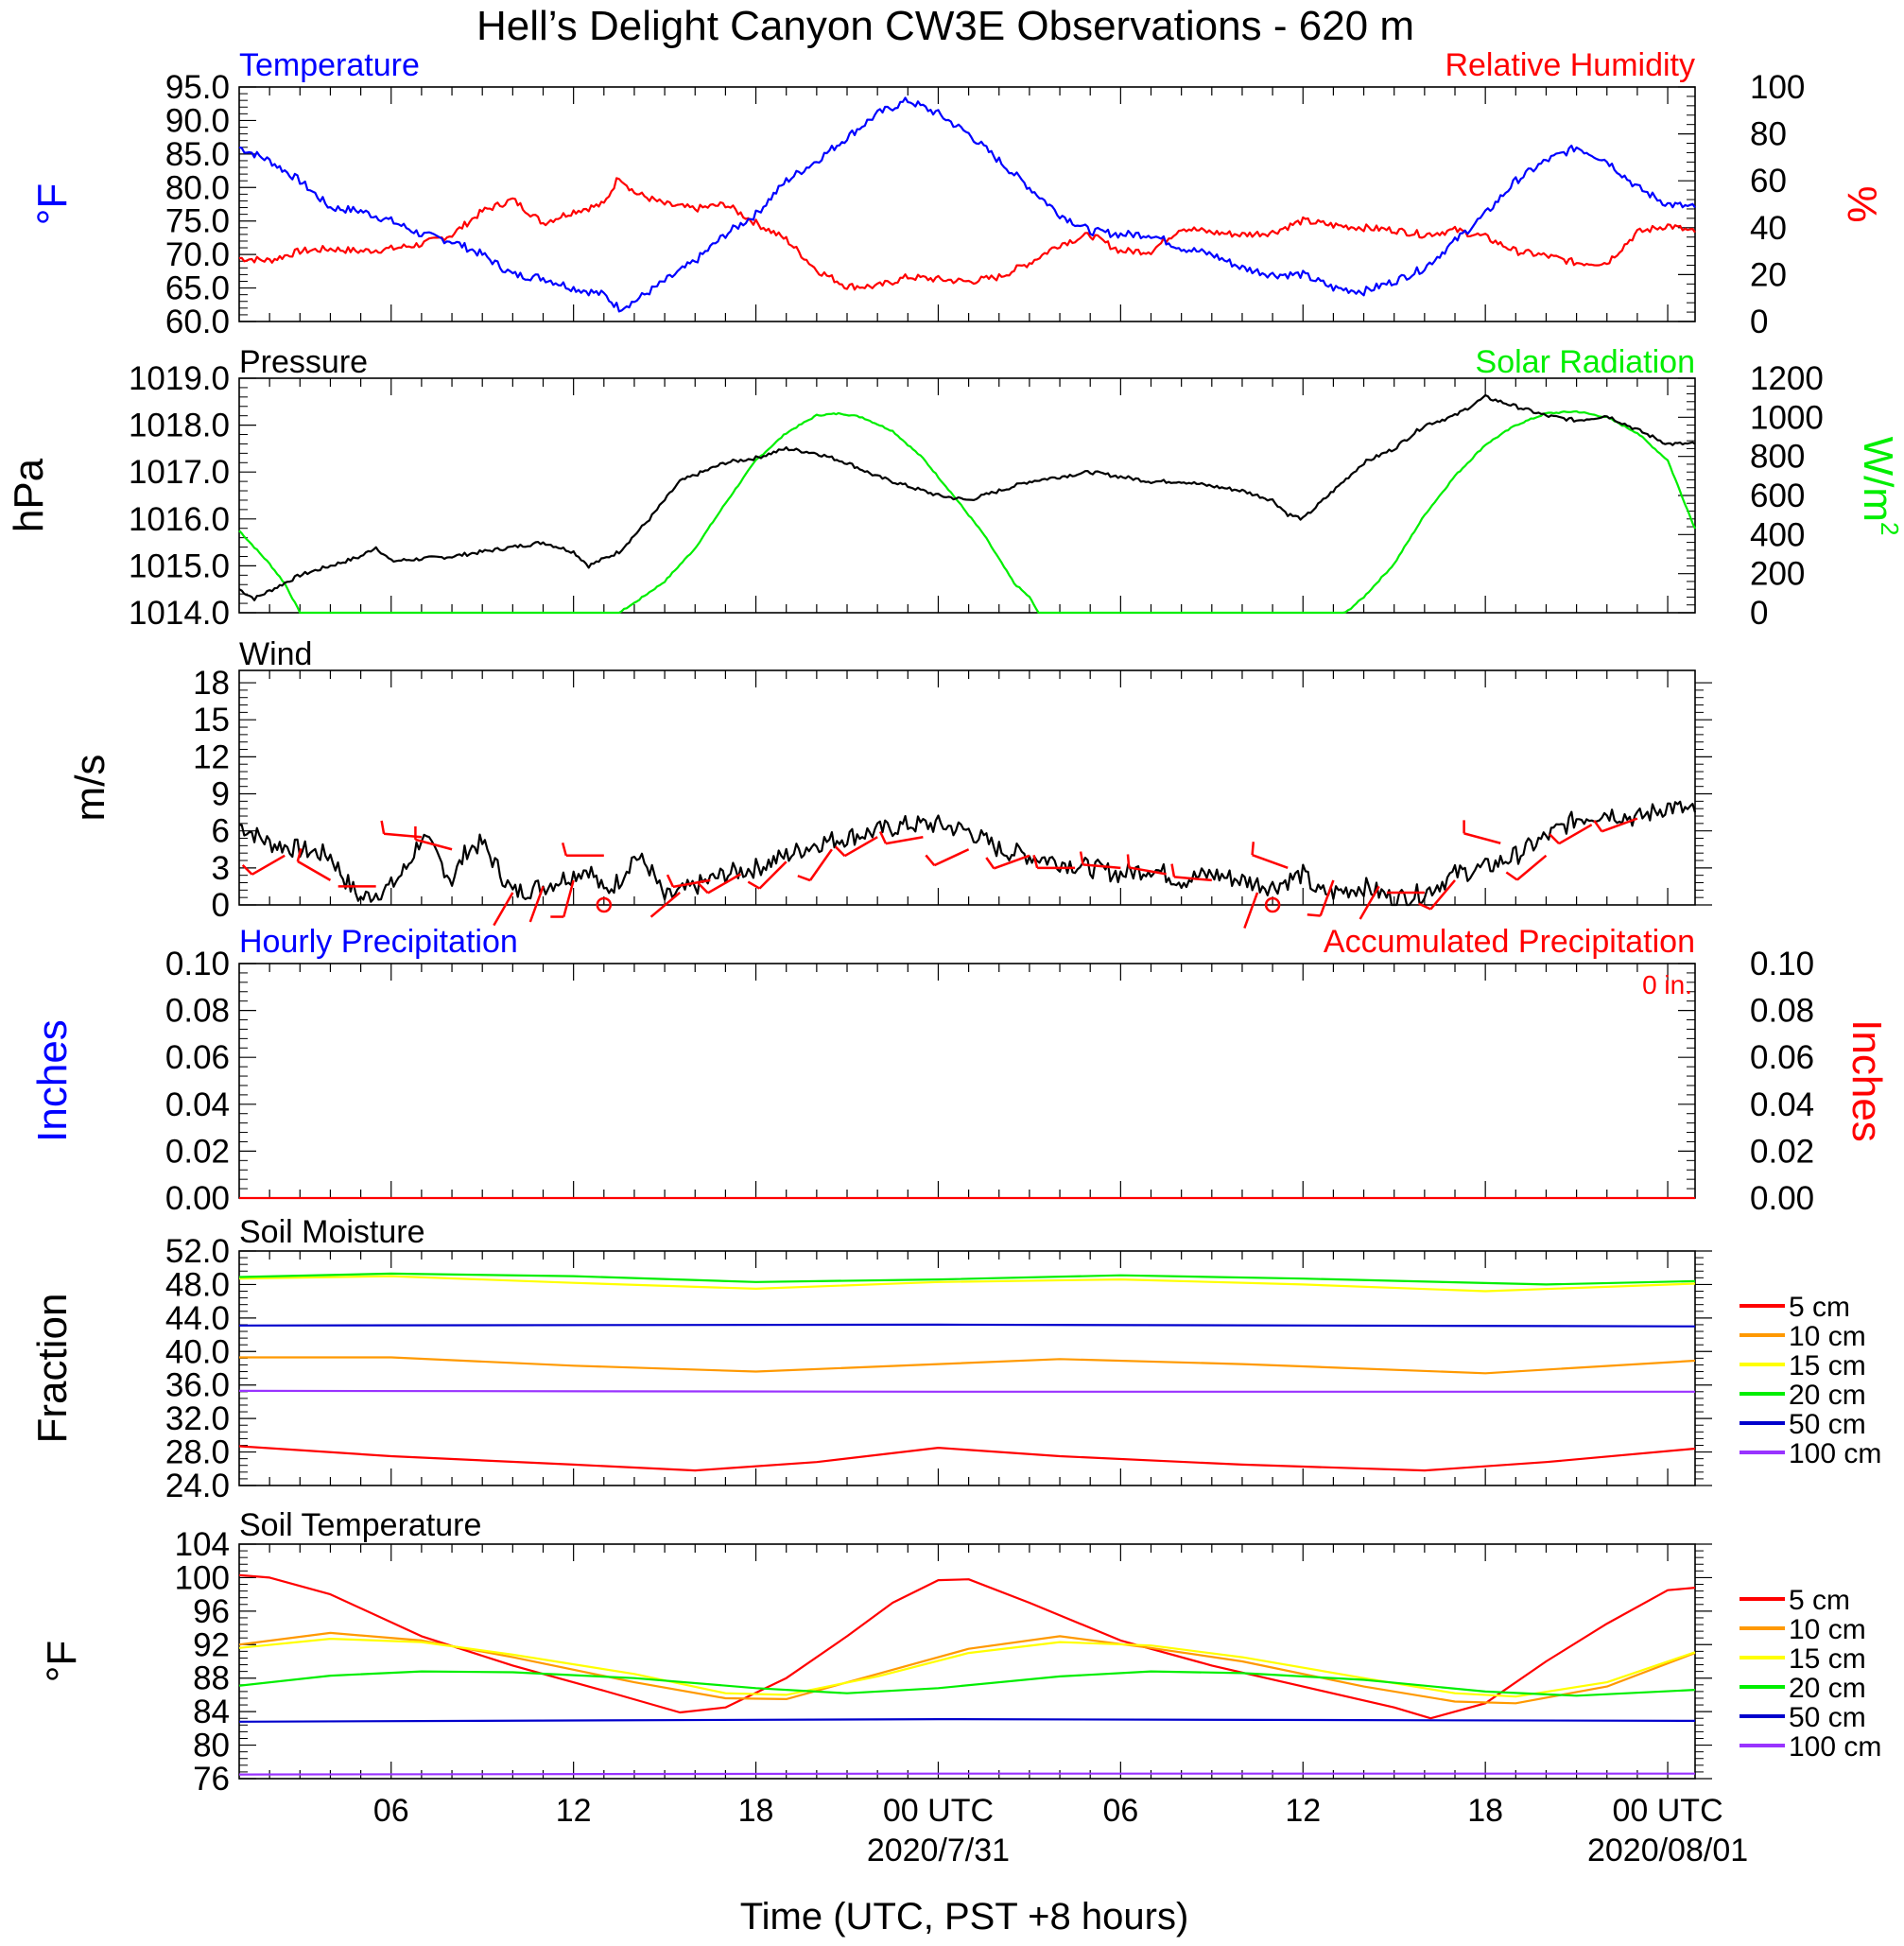 This screenshot has width=1904, height=1946. I want to click on left-y-tick-label: 36.0, so click(197, 1386).